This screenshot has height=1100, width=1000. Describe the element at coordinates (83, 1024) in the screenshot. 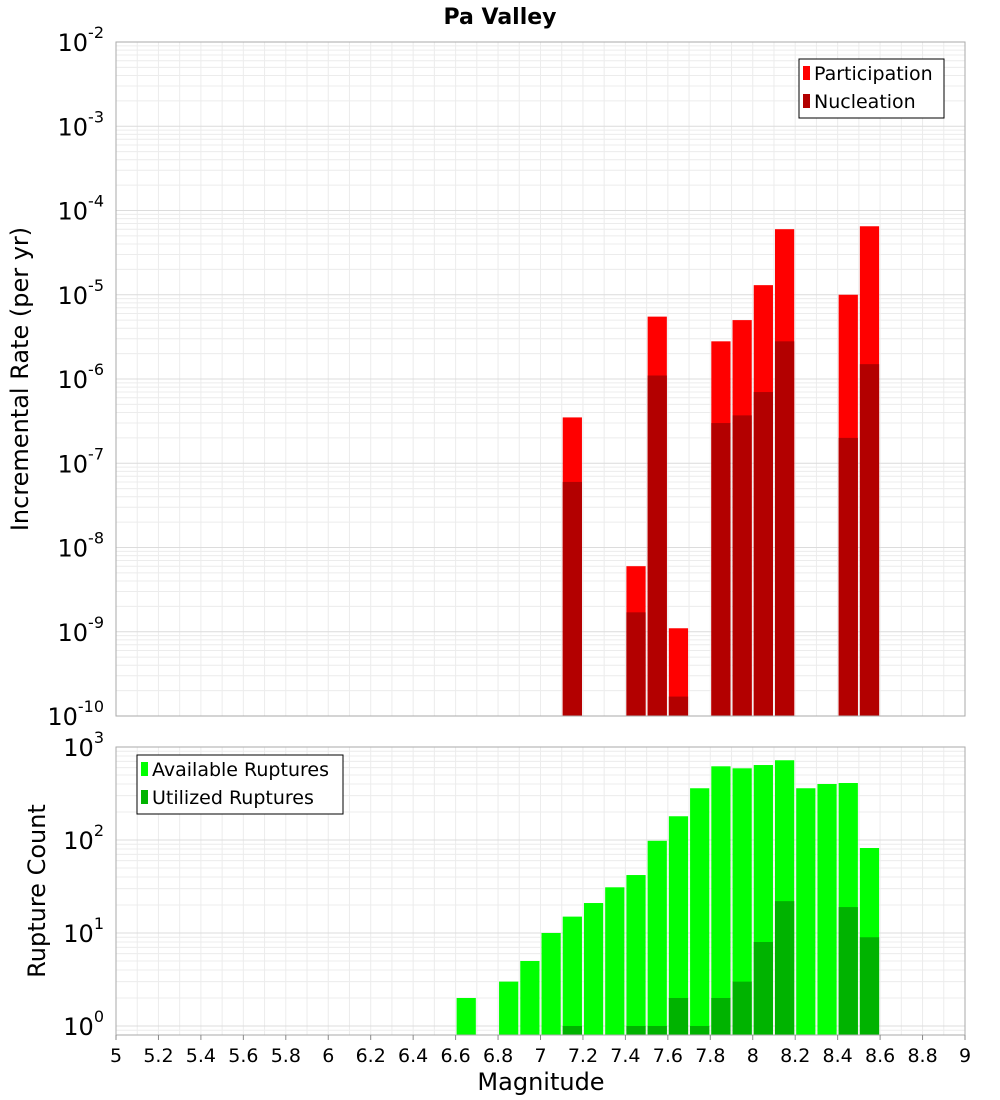

I see `y-tick-label: 10⁰` at that location.